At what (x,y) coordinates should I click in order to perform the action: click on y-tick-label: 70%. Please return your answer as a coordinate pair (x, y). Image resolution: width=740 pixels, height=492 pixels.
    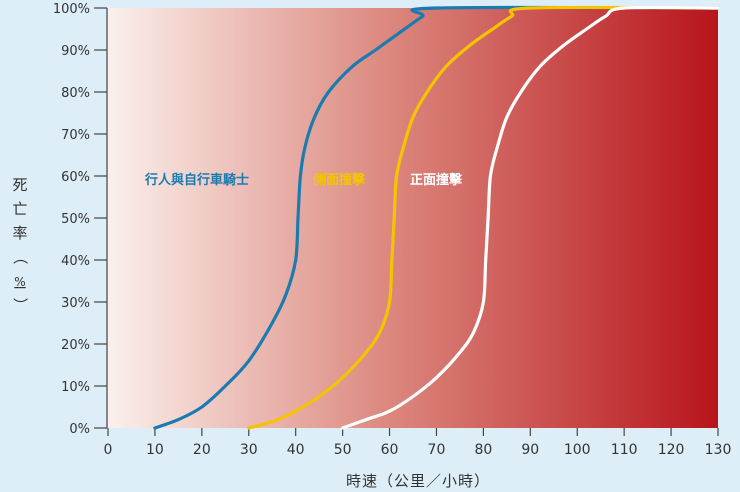
    Looking at the image, I should click on (75, 135).